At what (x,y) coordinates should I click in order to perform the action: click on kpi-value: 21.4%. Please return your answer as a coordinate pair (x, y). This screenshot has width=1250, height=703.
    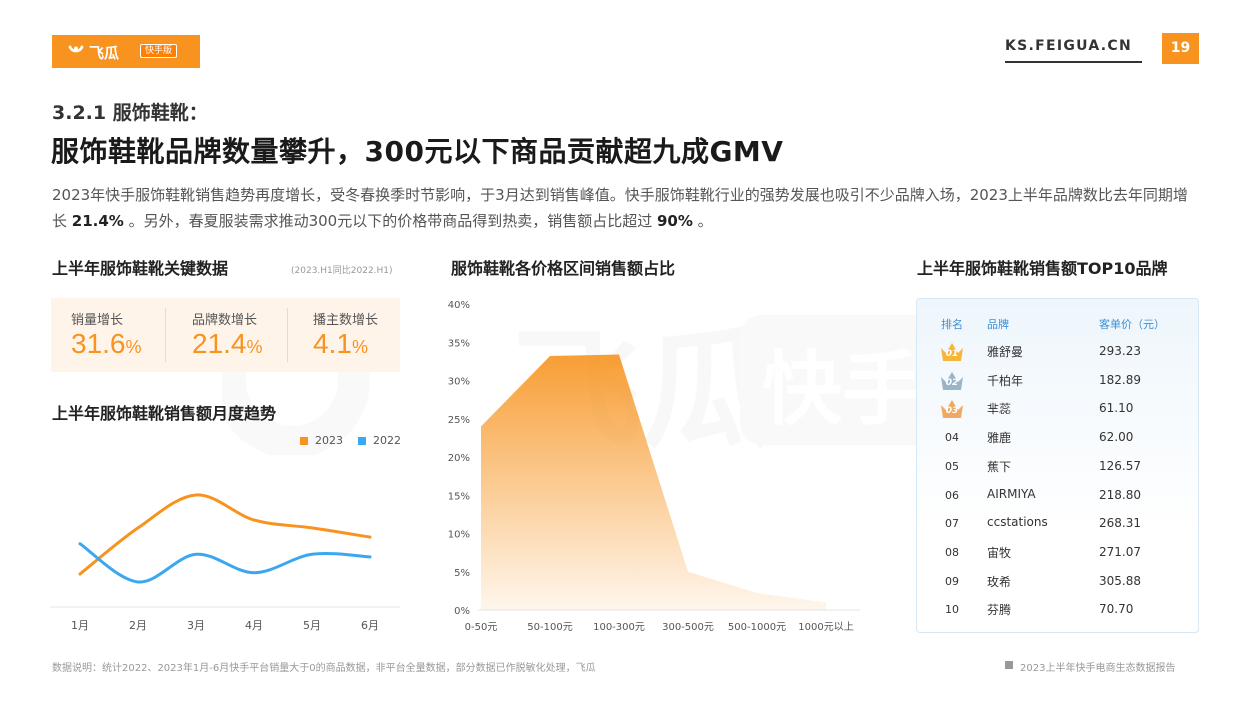
    Looking at the image, I should click on (227, 344).